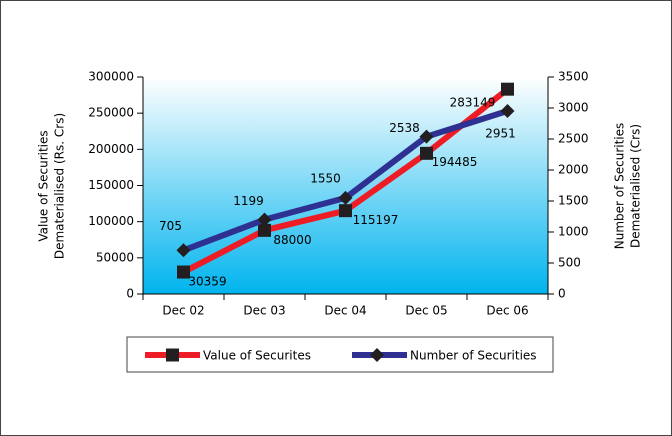 This screenshot has height=436, width=672. I want to click on data-label: 30359, so click(207, 282).